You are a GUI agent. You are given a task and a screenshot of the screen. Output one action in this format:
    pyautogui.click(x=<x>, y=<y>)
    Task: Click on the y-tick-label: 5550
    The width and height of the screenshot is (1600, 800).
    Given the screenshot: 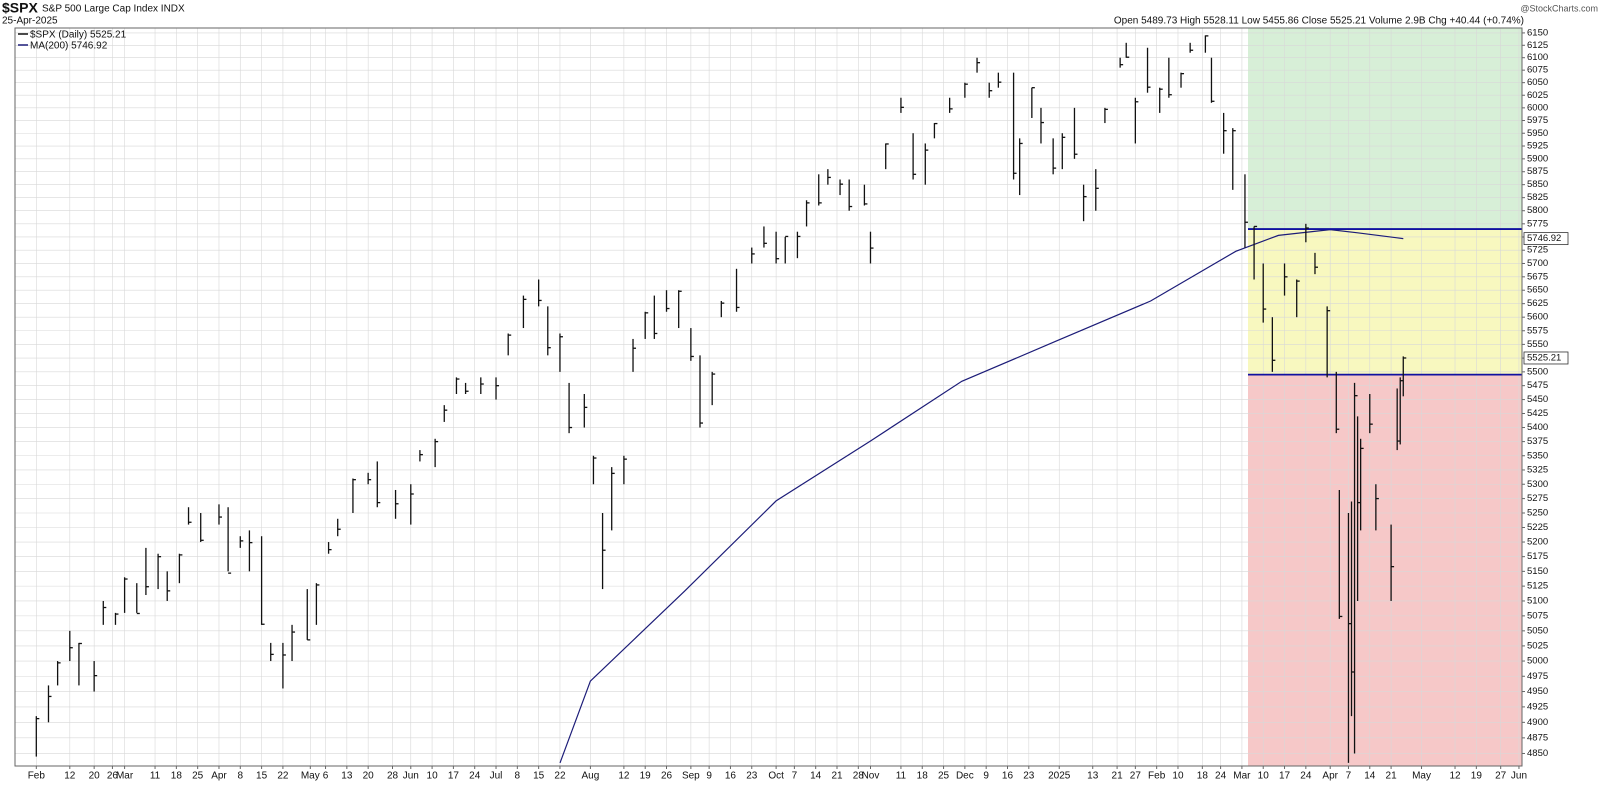 What is the action you would take?
    pyautogui.click(x=1537, y=344)
    